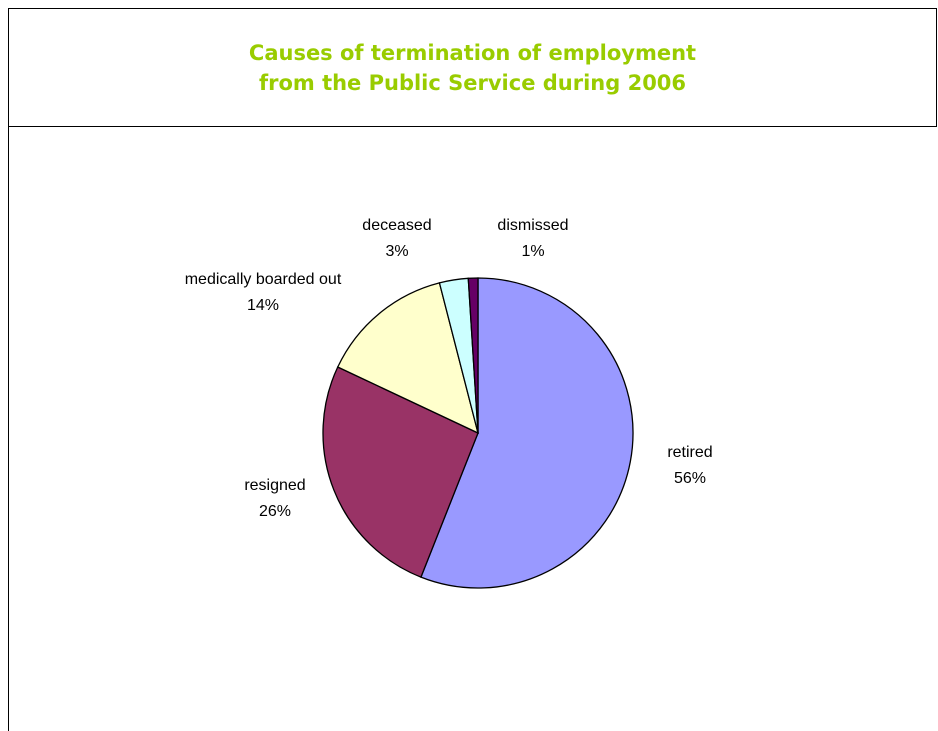 The height and width of the screenshot is (731, 938). What do you see at coordinates (263, 293) in the screenshot?
I see `data-label: medically boarded out 14%` at bounding box center [263, 293].